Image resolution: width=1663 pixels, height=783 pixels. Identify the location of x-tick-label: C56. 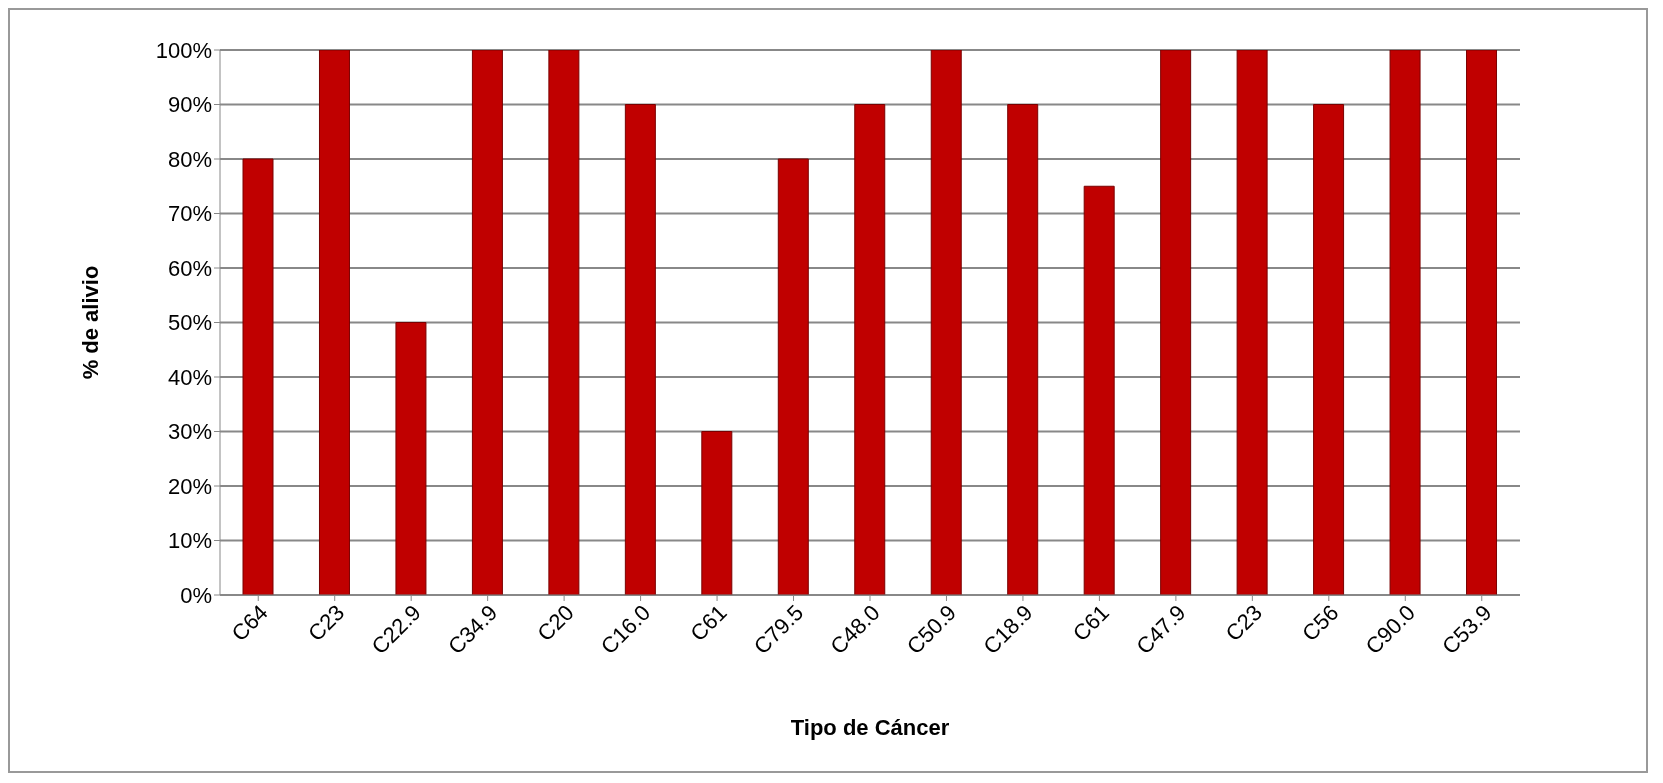
(1320, 623).